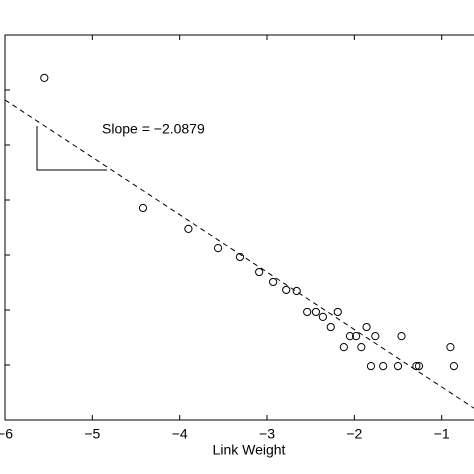  I want to click on x-tick-label: −4, so click(180, 434).